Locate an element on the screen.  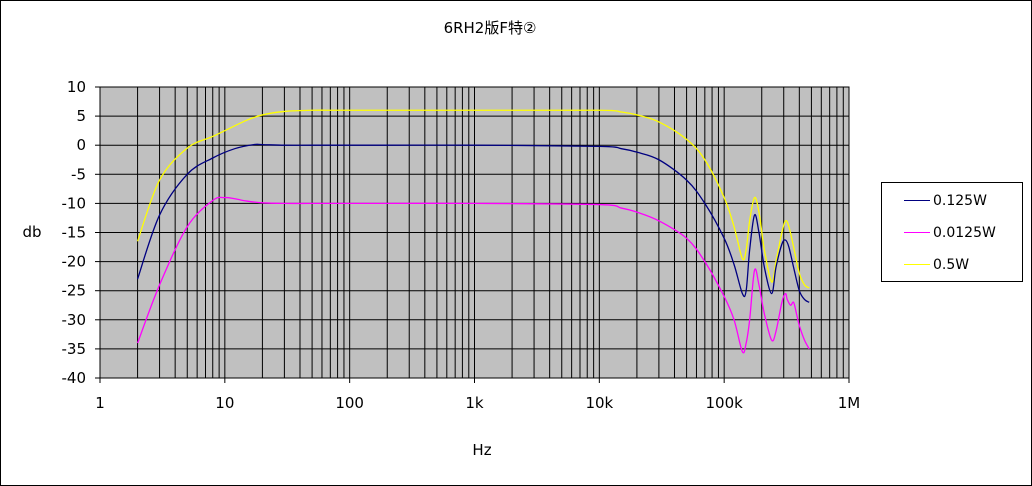
legend-swatch-05w is located at coordinates (917, 264).